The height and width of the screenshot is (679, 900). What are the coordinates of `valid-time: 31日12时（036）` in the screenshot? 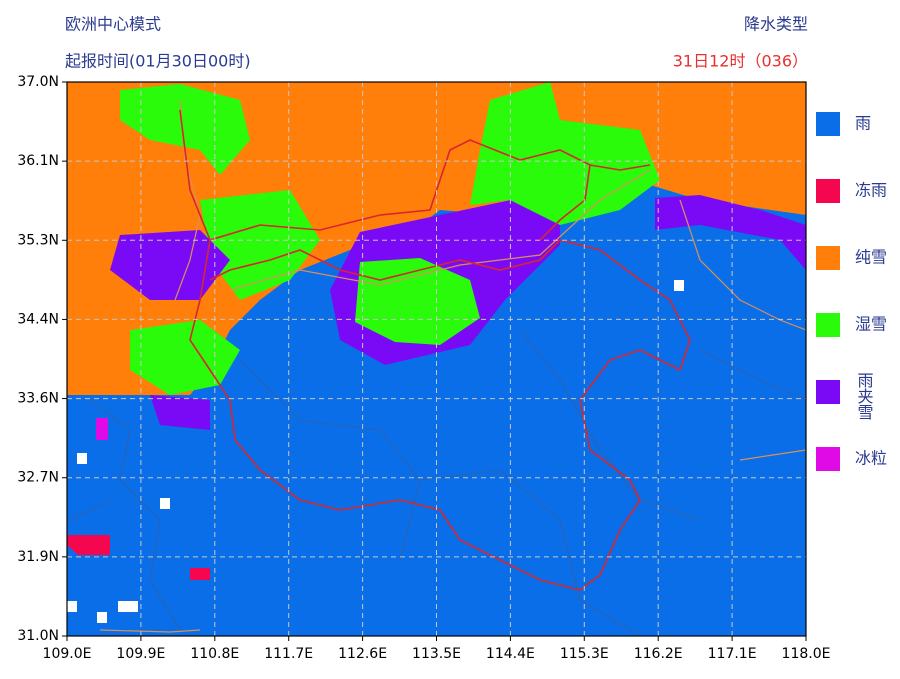 It's located at (740, 61).